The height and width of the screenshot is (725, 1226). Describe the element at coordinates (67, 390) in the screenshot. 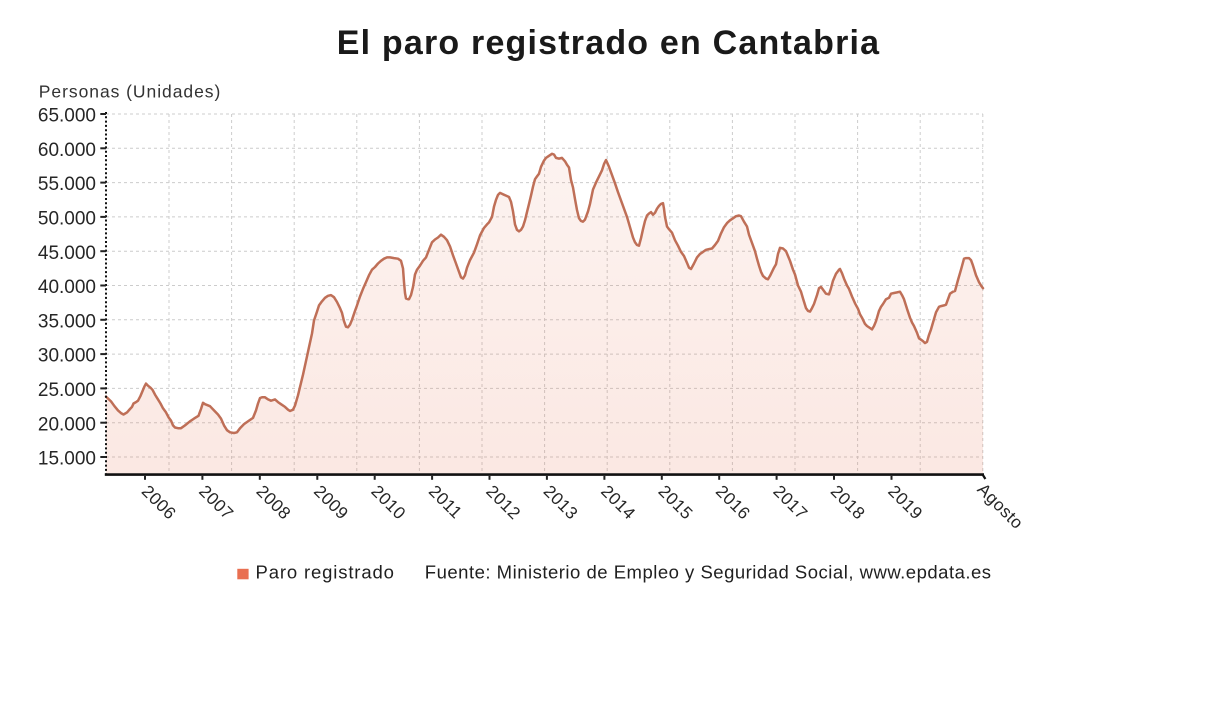

I see `svg-text: 25.000` at that location.